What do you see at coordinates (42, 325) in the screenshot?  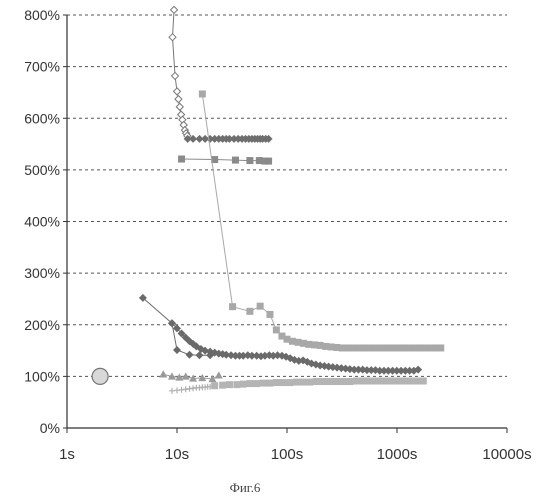 I see `y-tick-label: 200%` at bounding box center [42, 325].